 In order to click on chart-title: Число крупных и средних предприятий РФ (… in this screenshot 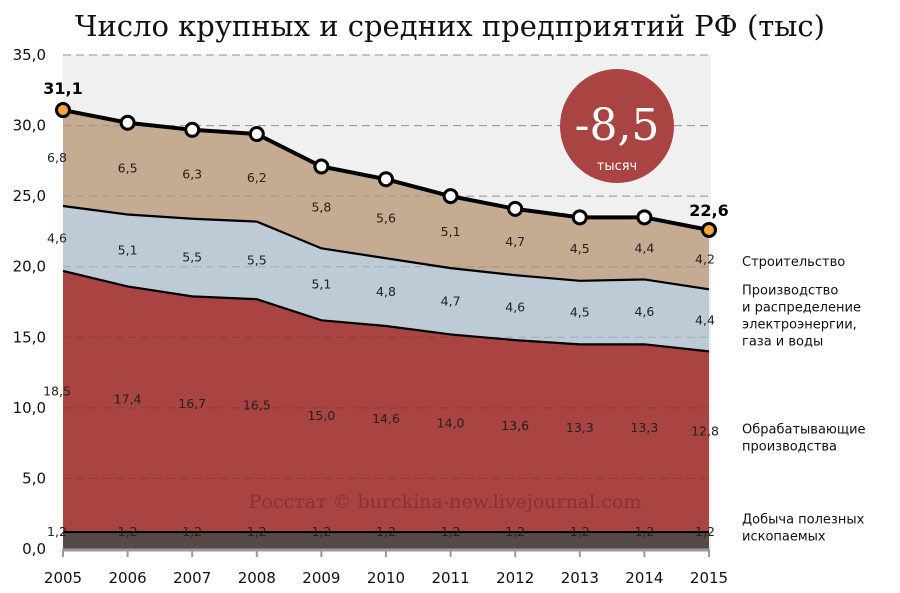, I will do `click(450, 26)`.